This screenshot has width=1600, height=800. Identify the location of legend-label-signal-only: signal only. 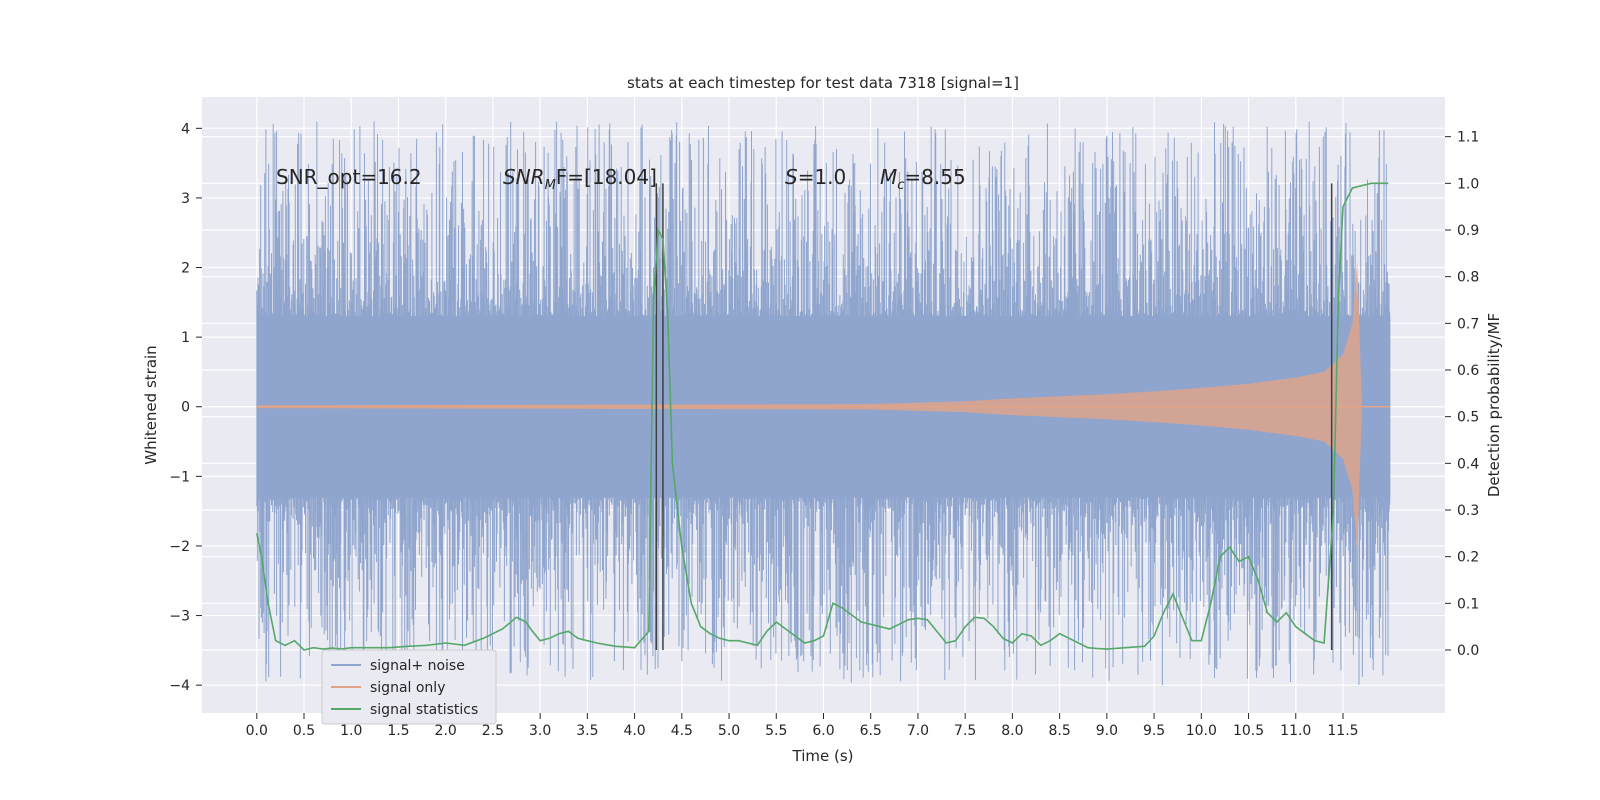
(407, 688).